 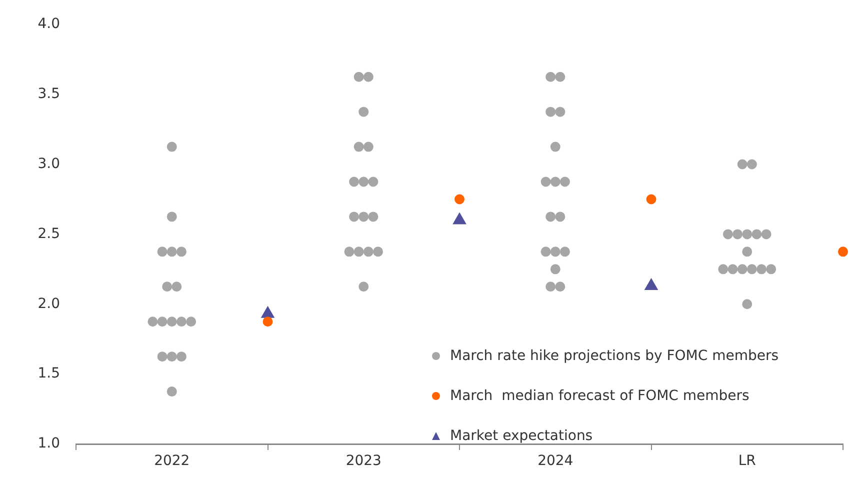 What do you see at coordinates (600, 396) in the screenshot?
I see `legend-label: March median forecast of FOMC members` at bounding box center [600, 396].